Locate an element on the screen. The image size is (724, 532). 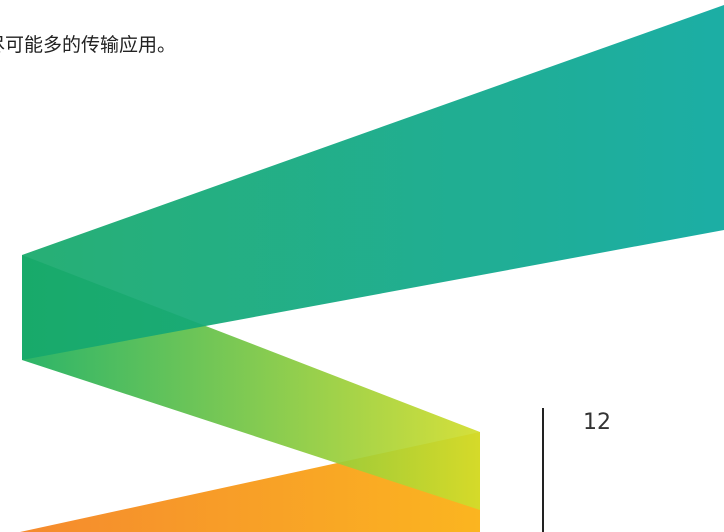
body-text: 尽可能多的传输应用。 is located at coordinates (88, 45).